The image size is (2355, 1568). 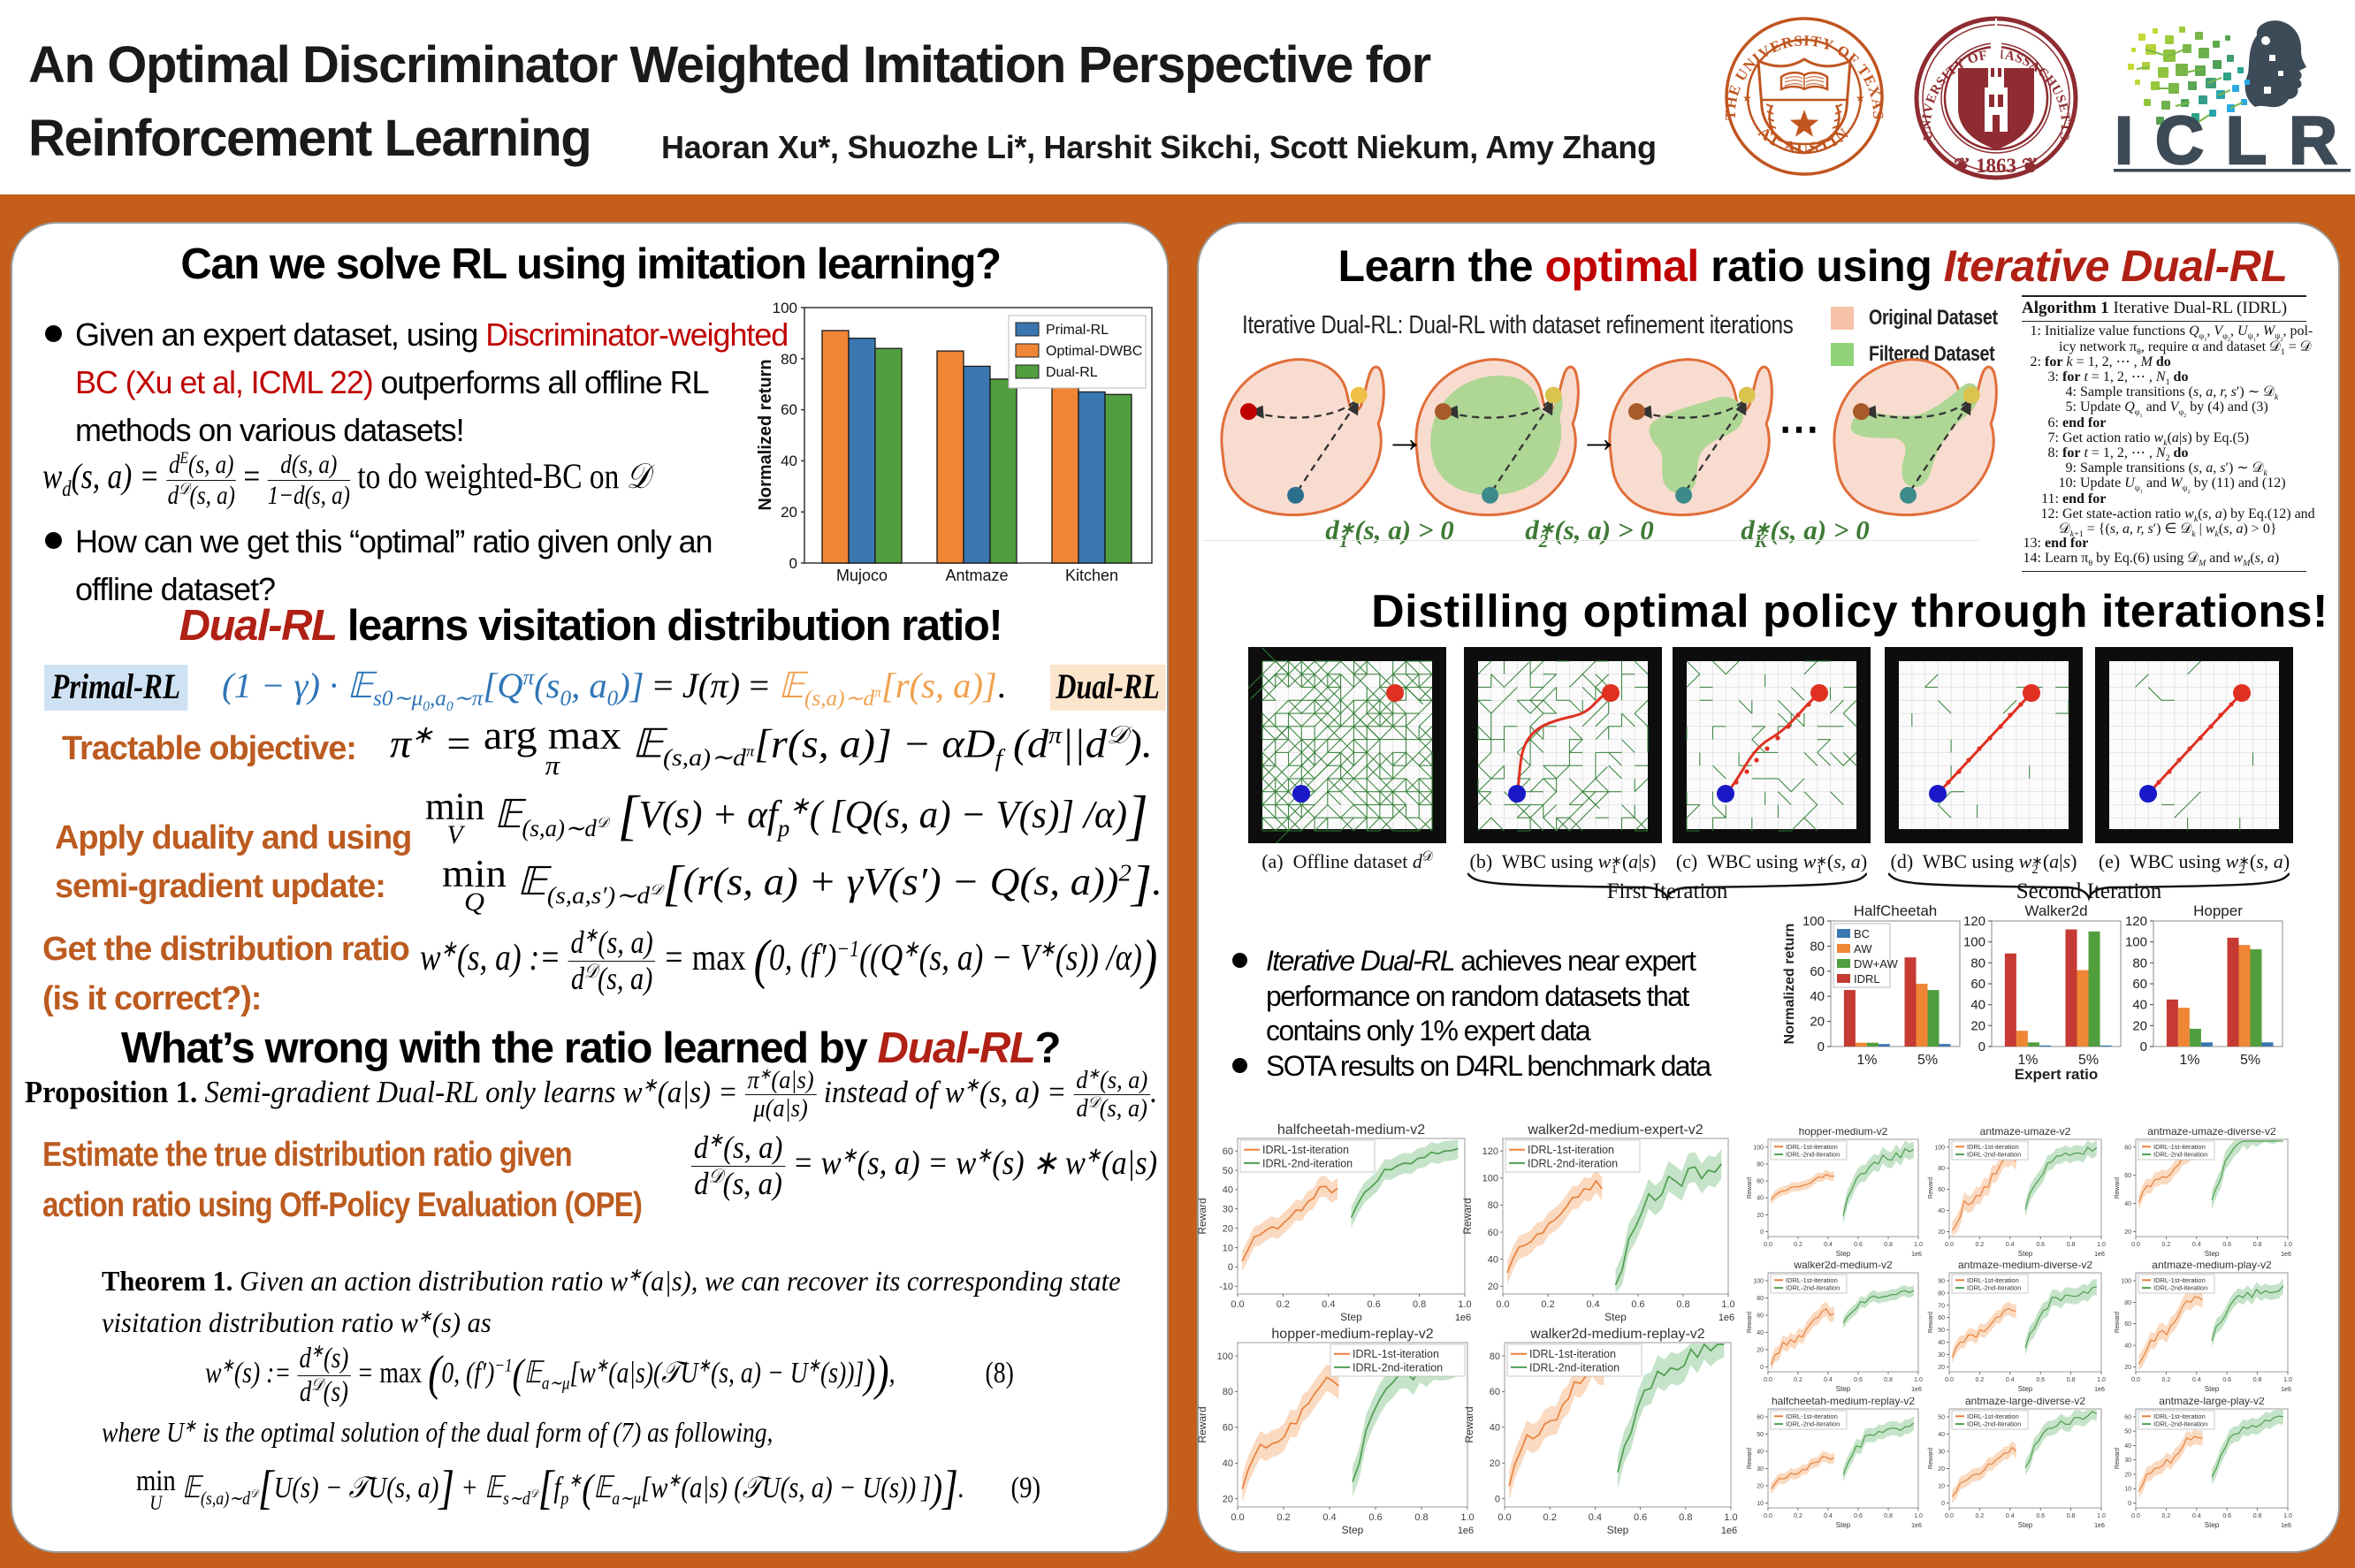 What do you see at coordinates (1352, 1335) in the screenshot?
I see `svg-text: hopper-medium-replay-v2` at bounding box center [1352, 1335].